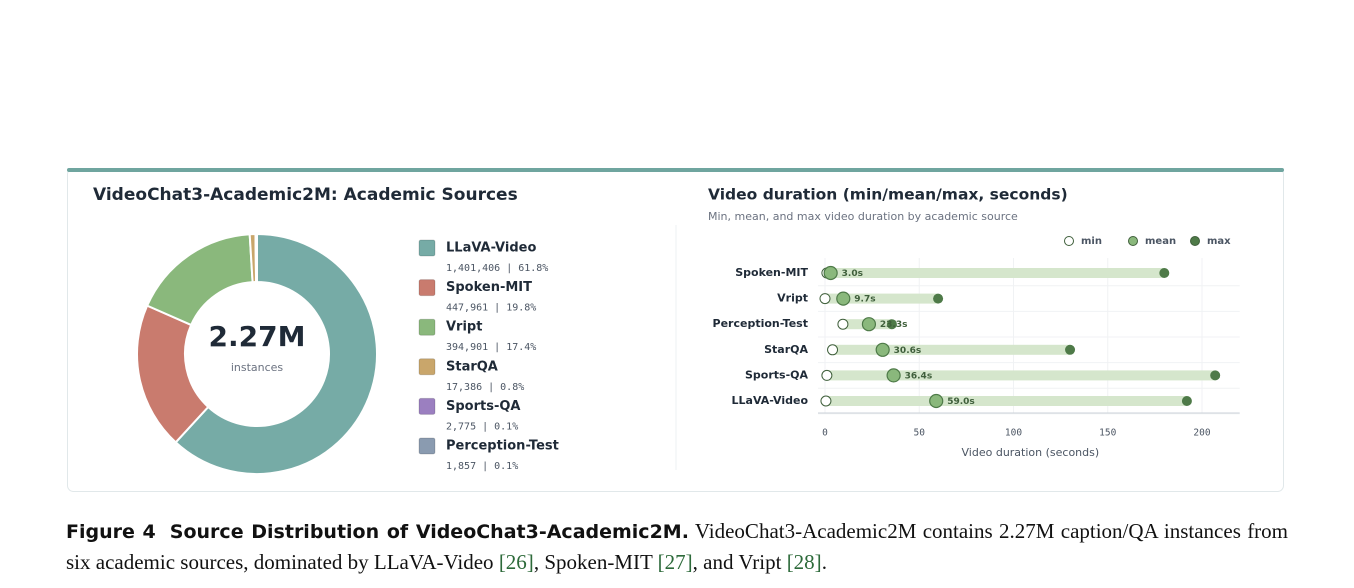  I want to click on legend-sublabel: 1,401,406 | 61.8%, so click(497, 268).